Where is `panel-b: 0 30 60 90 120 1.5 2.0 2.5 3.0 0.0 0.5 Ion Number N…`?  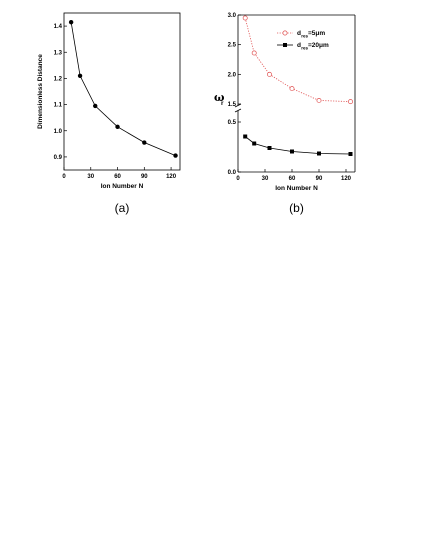 panel-b: 0 30 60 90 120 1.5 2.0 2.5 3.0 0.0 0.5 Ion Number N… is located at coordinates (285, 114).